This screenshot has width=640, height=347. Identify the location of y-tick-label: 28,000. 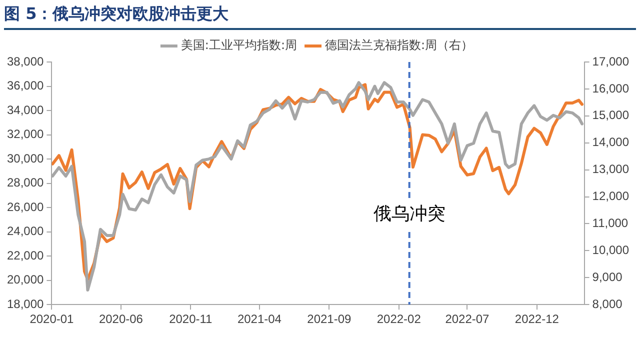
(25, 183).